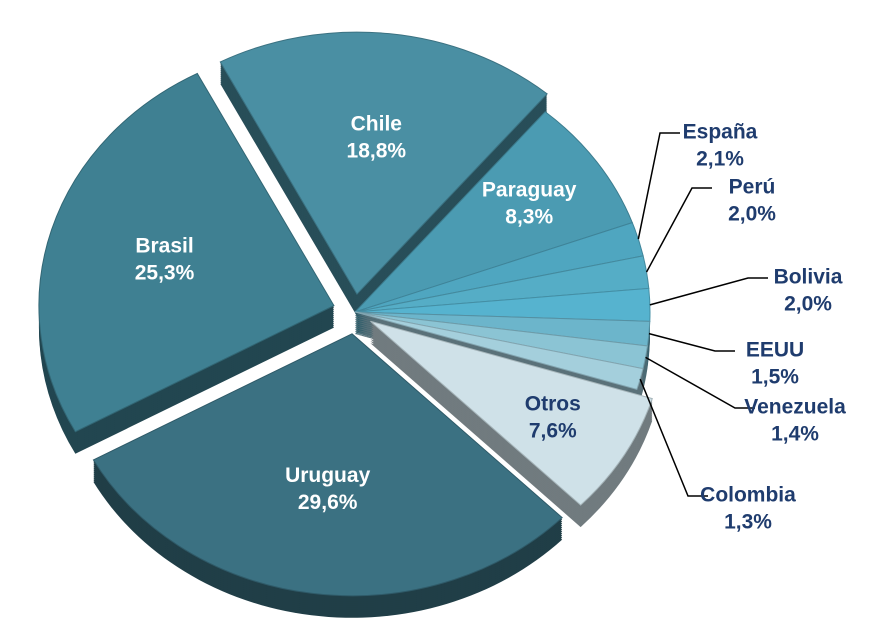 The width and height of the screenshot is (869, 638). I want to click on value-label: 18,8%, so click(377, 150).